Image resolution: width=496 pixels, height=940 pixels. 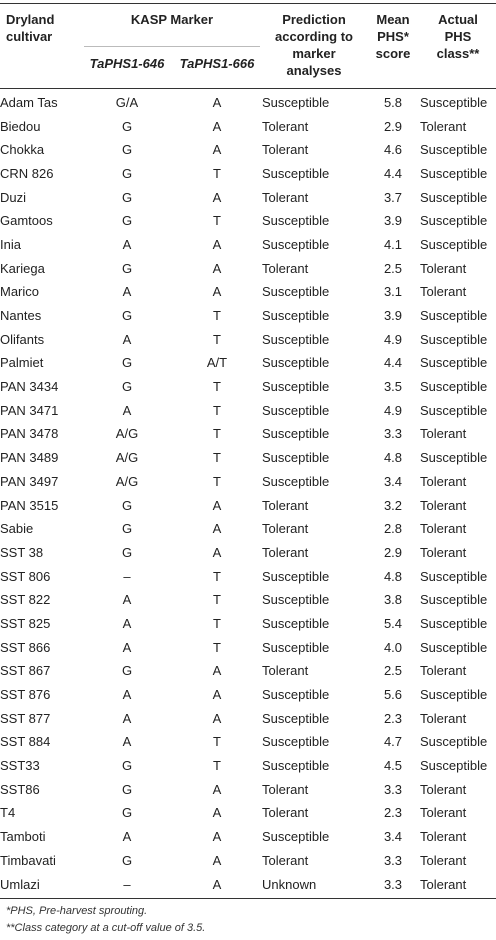 I want to click on cultivar-cell: SST 825, so click(x=25, y=623).